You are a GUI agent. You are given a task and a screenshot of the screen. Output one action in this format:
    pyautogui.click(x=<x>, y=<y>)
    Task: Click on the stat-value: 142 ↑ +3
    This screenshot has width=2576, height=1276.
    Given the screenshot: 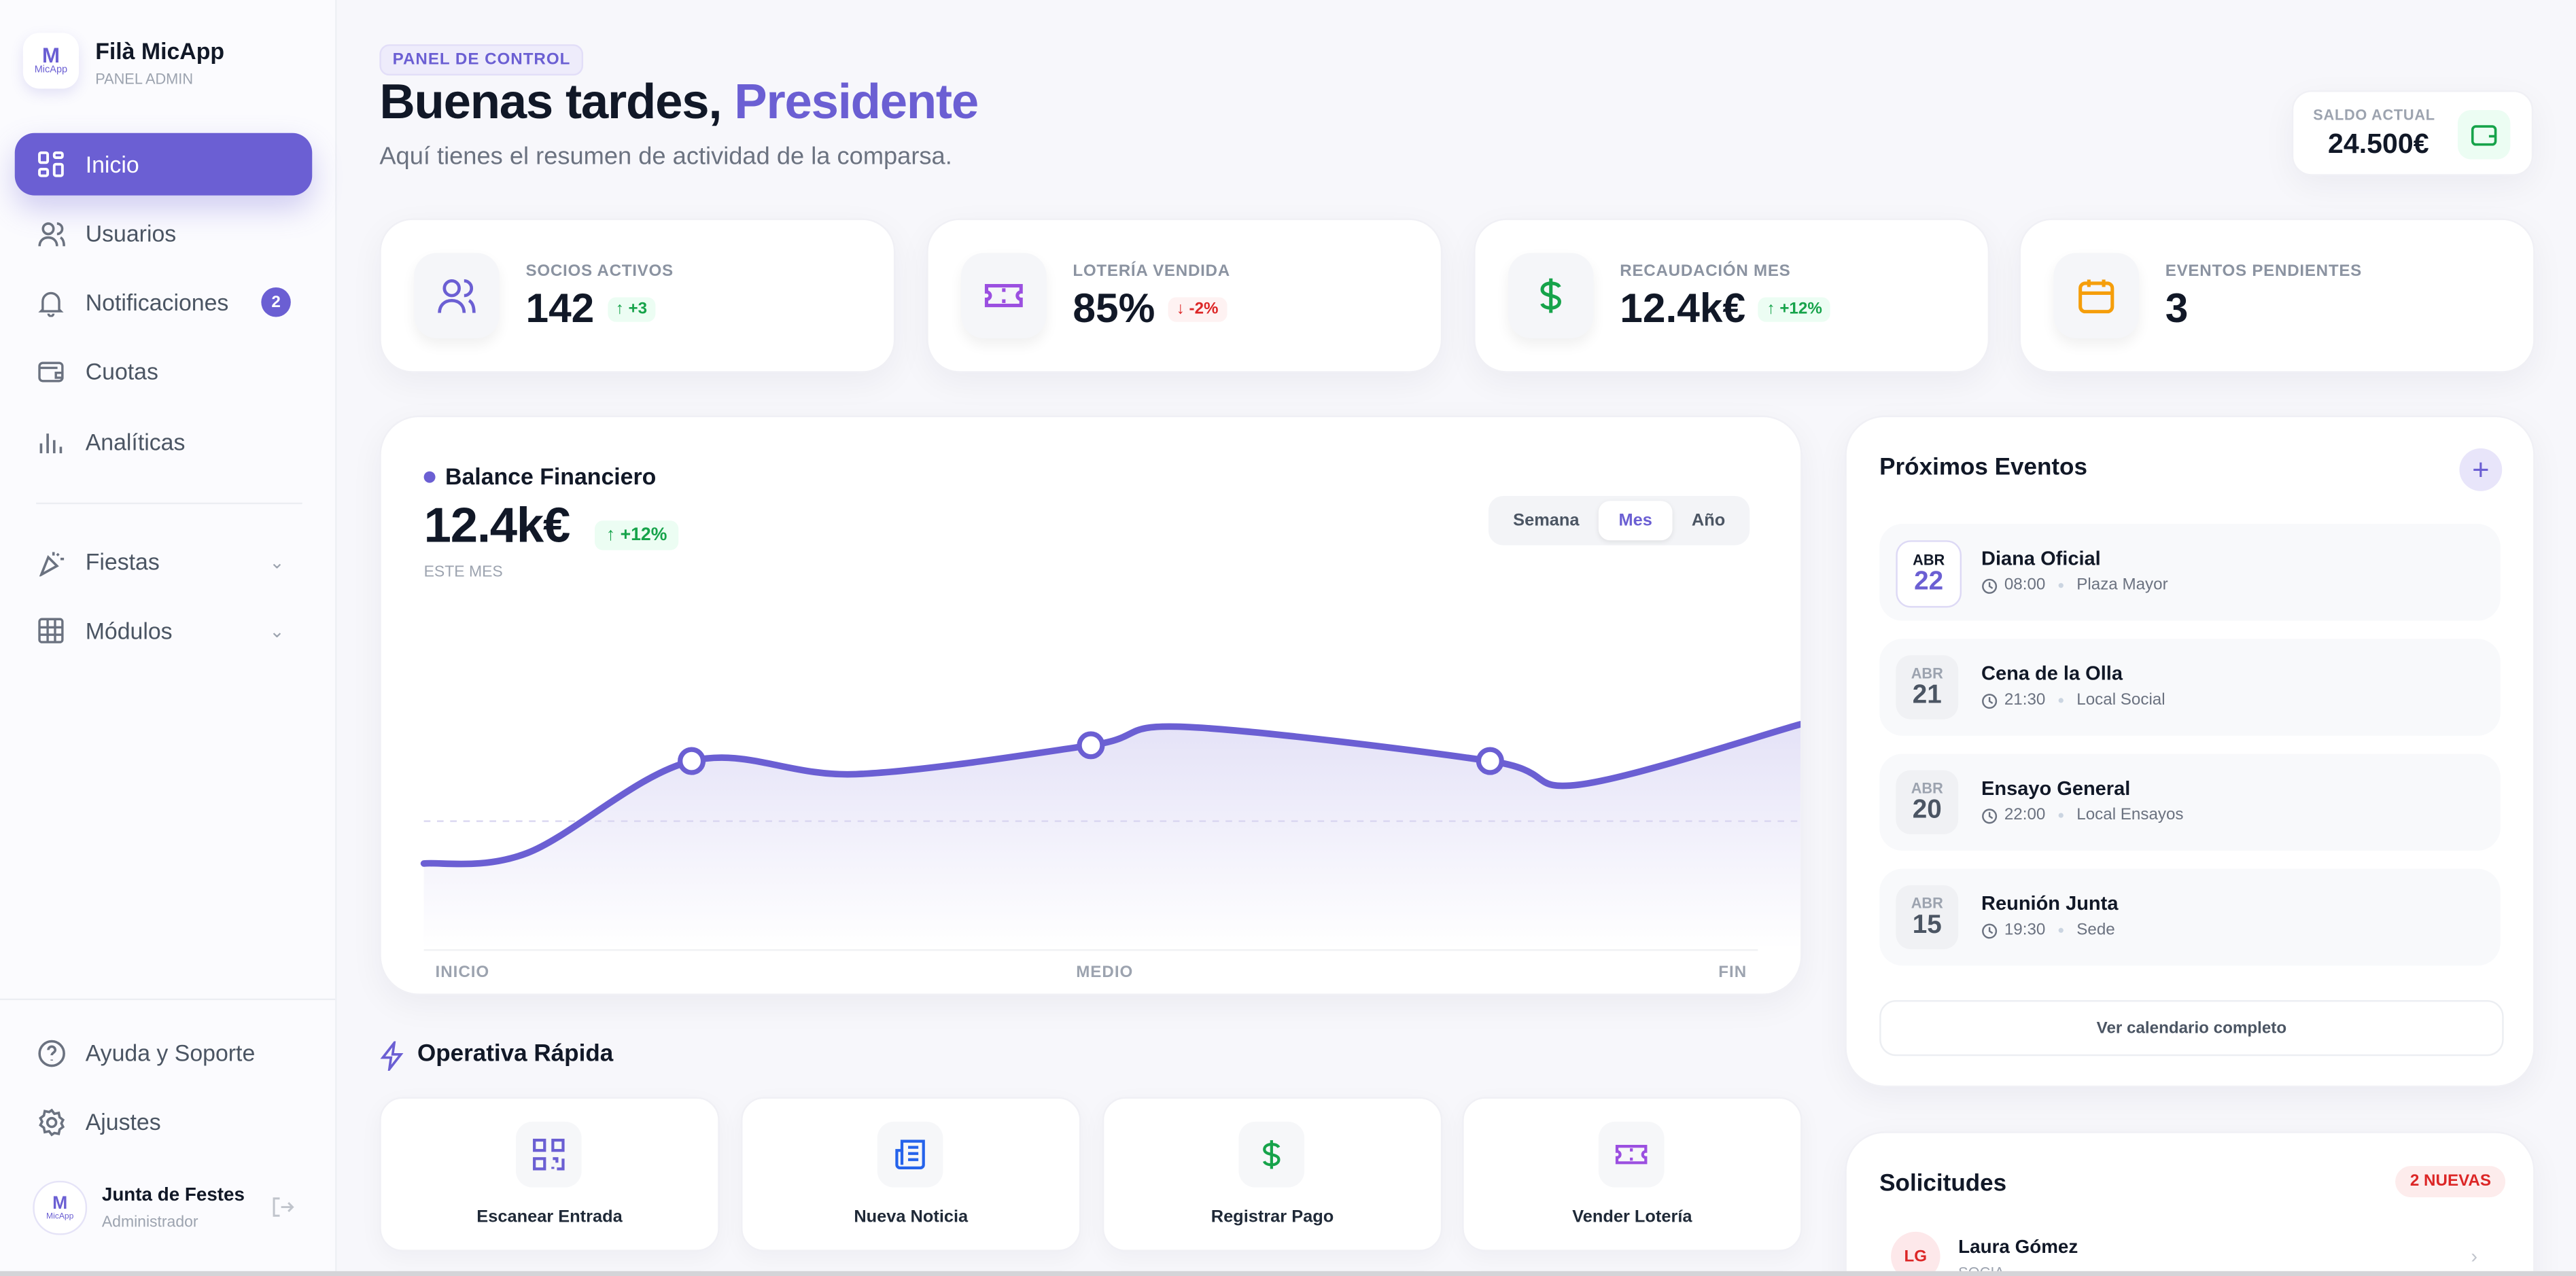 What is the action you would take?
    pyautogui.click(x=590, y=310)
    